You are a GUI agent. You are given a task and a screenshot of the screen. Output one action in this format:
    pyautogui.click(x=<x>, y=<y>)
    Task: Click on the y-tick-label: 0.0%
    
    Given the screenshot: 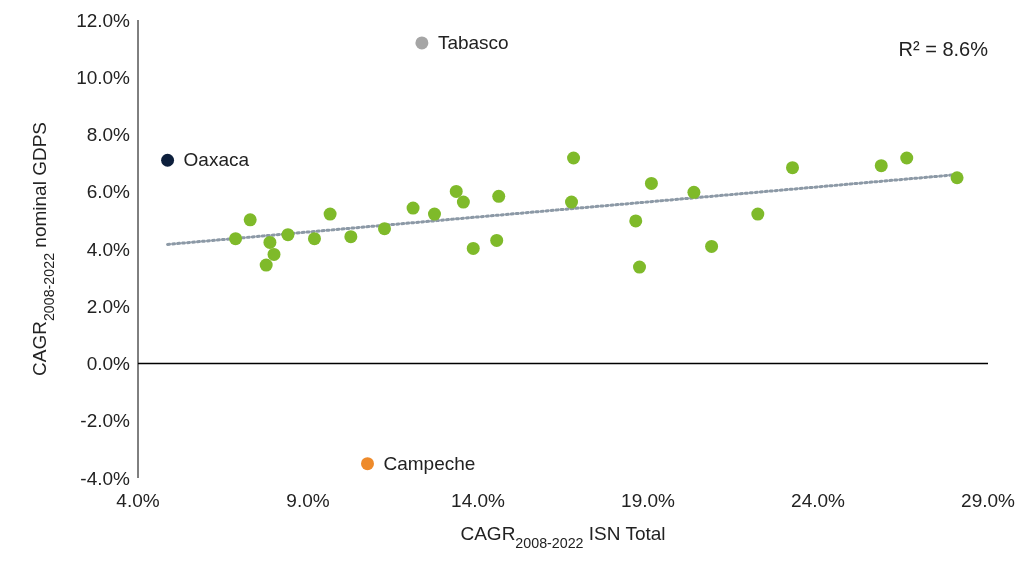 What is the action you would take?
    pyautogui.click(x=108, y=364)
    